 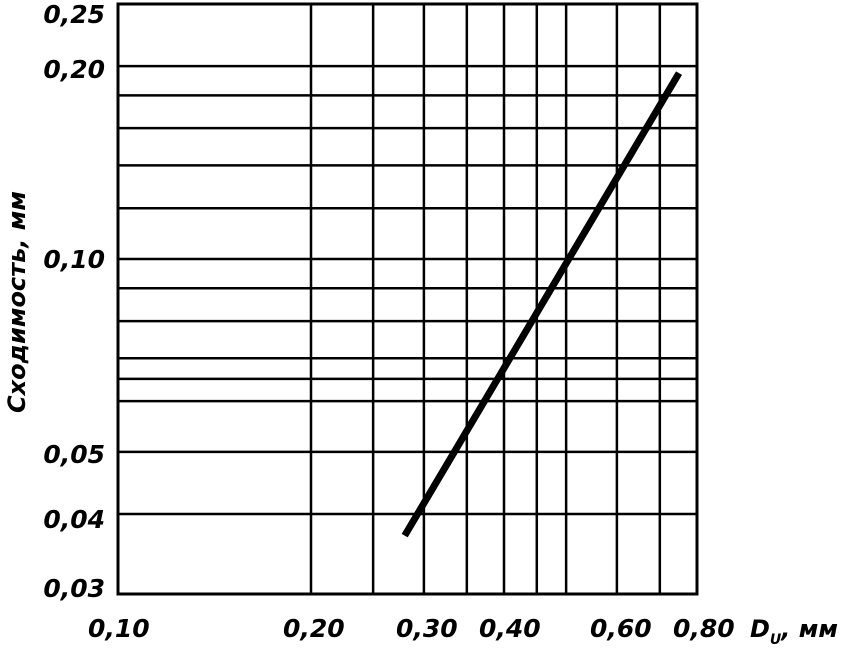 I want to click on y-tick-label: 0,10, so click(x=74, y=259).